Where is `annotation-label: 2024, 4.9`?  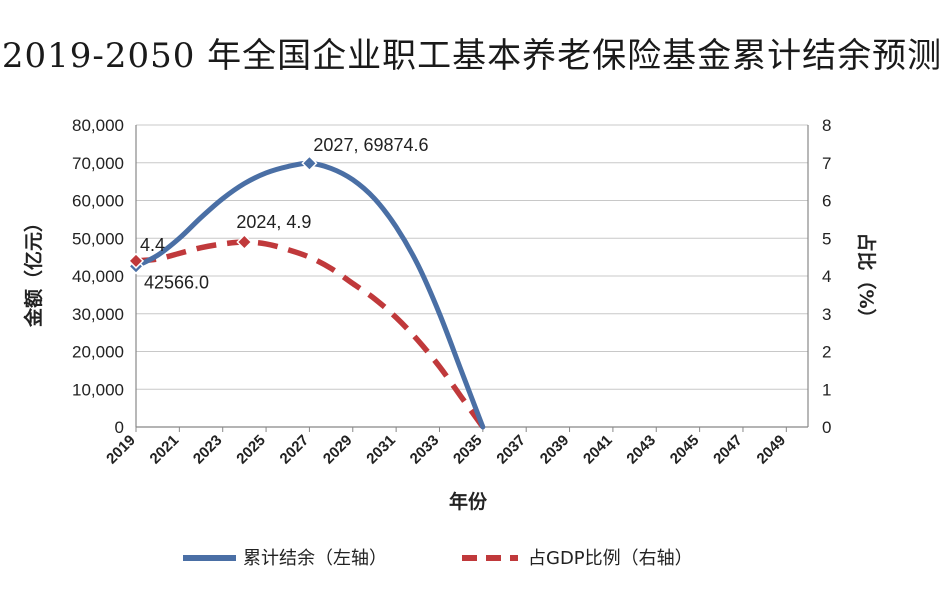 annotation-label: 2024, 4.9 is located at coordinates (273, 222).